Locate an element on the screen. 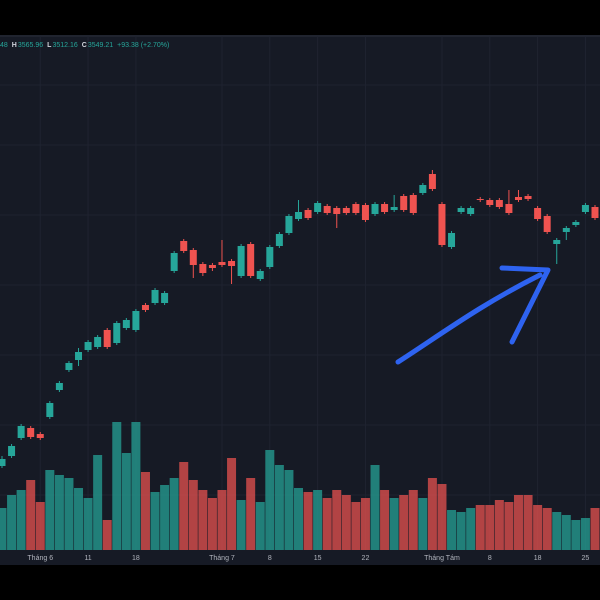 Image resolution: width=600 pixels, height=600 pixels. x-axis: Tháng 6 11 18 Tháng 7 8 15 22 Tháng Tám 8 18 25 is located at coordinates (308, 558).